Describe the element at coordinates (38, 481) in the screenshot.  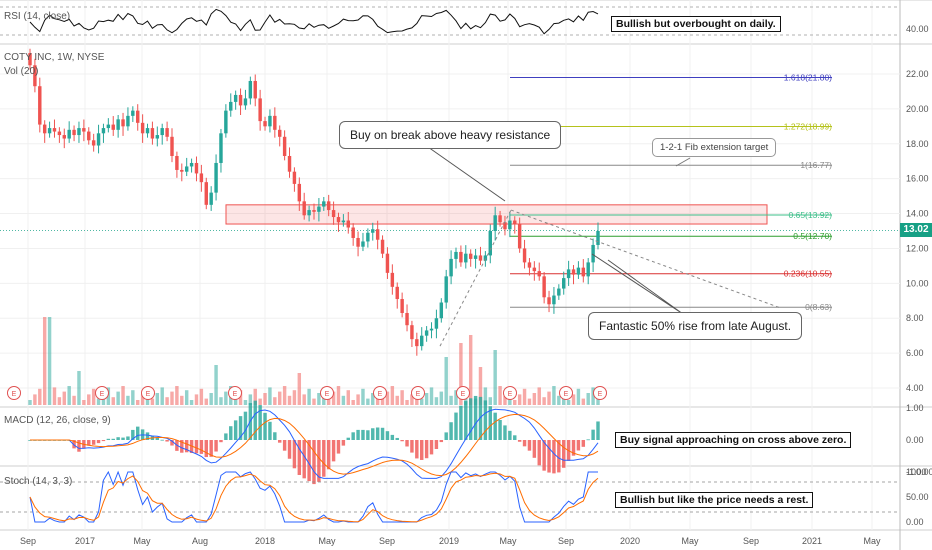
I see `stoch-label: Stoch (14, 3, 3)` at that location.